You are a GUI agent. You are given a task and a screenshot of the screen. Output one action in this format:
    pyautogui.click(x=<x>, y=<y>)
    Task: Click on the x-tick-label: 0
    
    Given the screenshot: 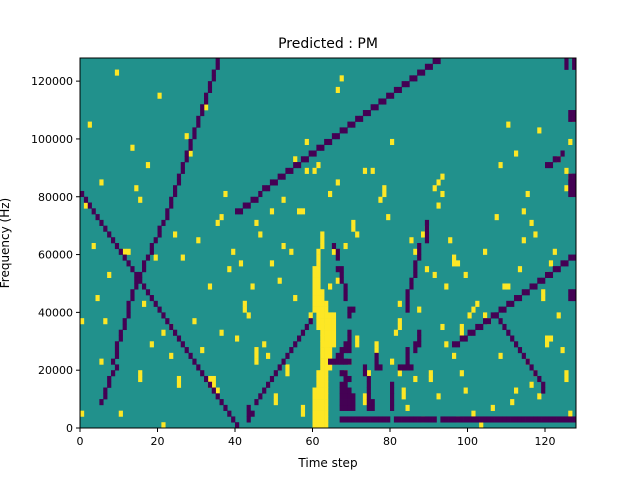 What is the action you would take?
    pyautogui.click(x=80, y=441)
    